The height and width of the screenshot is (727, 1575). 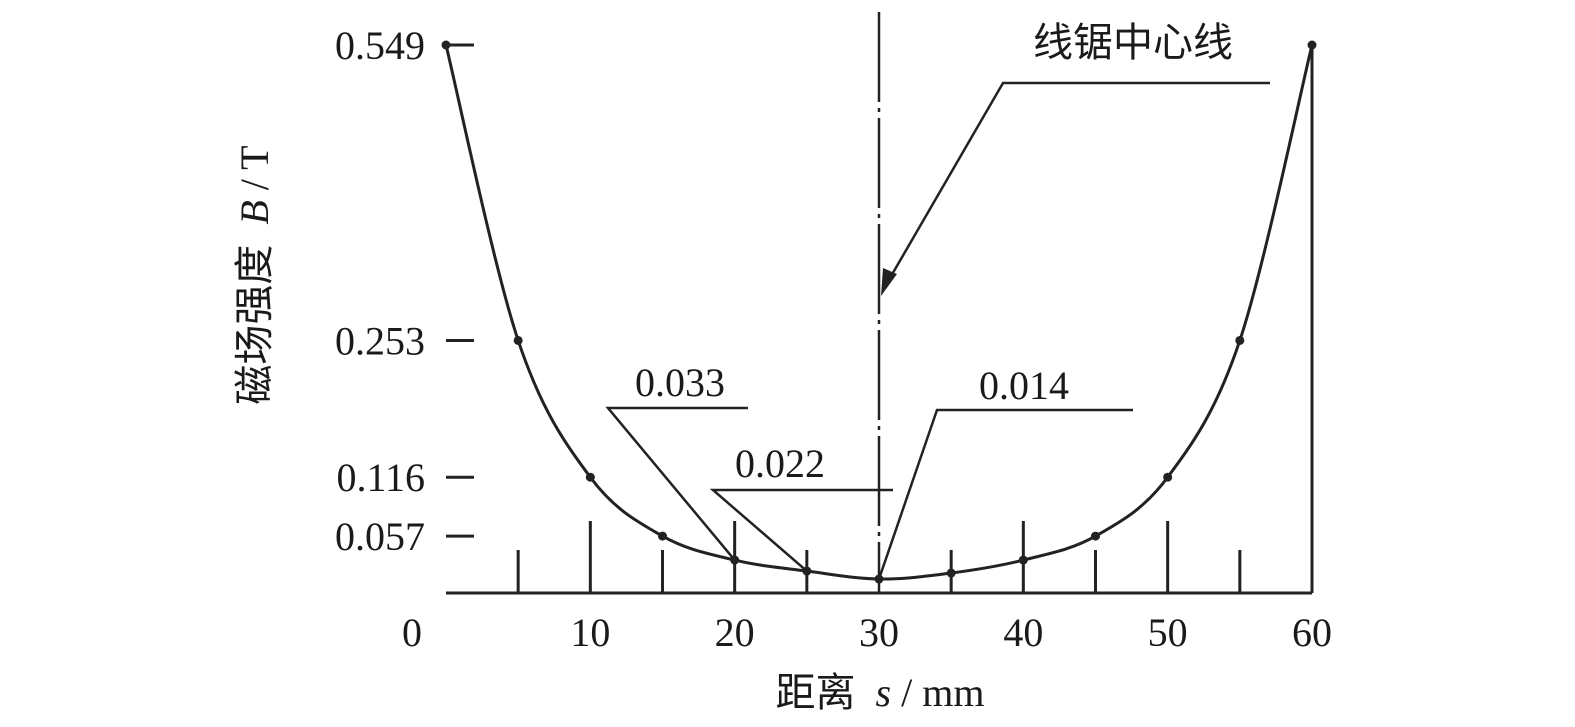 I want to click on y-tick-labels: 0.549 0.253 0.116 0.057, so click(x=380, y=291).